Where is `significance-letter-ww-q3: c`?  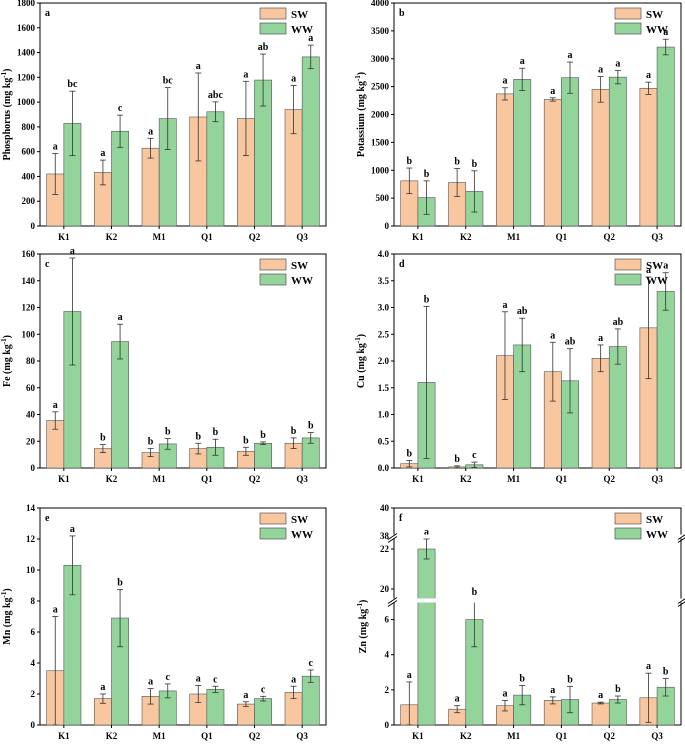 significance-letter-ww-q3: c is located at coordinates (311, 663).